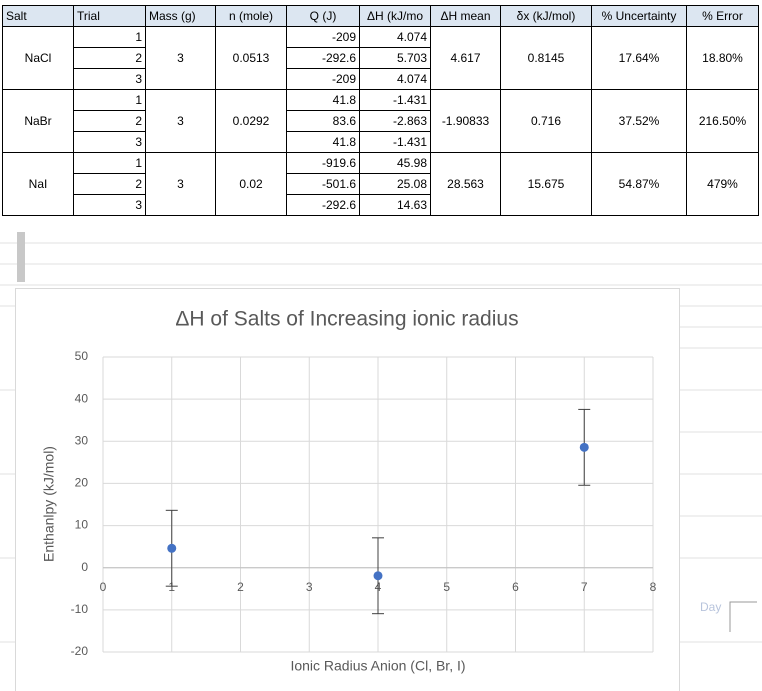 This screenshot has height=691, width=762. Describe the element at coordinates (465, 184) in the screenshot. I see `mean-cell: 28.563` at that location.